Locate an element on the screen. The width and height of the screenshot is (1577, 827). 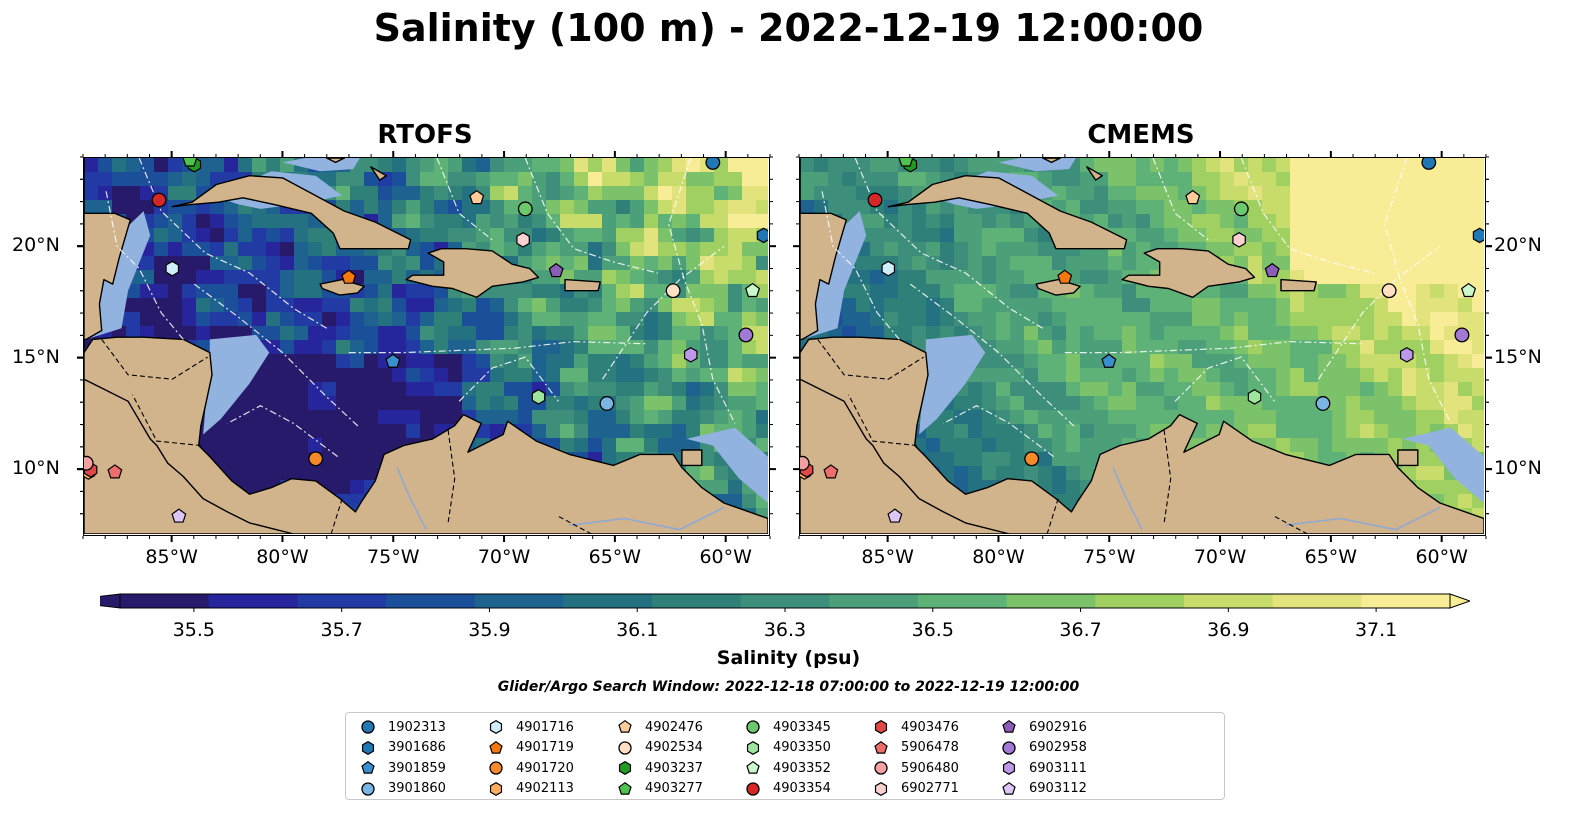
cuba-land is located at coordinates (291, 212).